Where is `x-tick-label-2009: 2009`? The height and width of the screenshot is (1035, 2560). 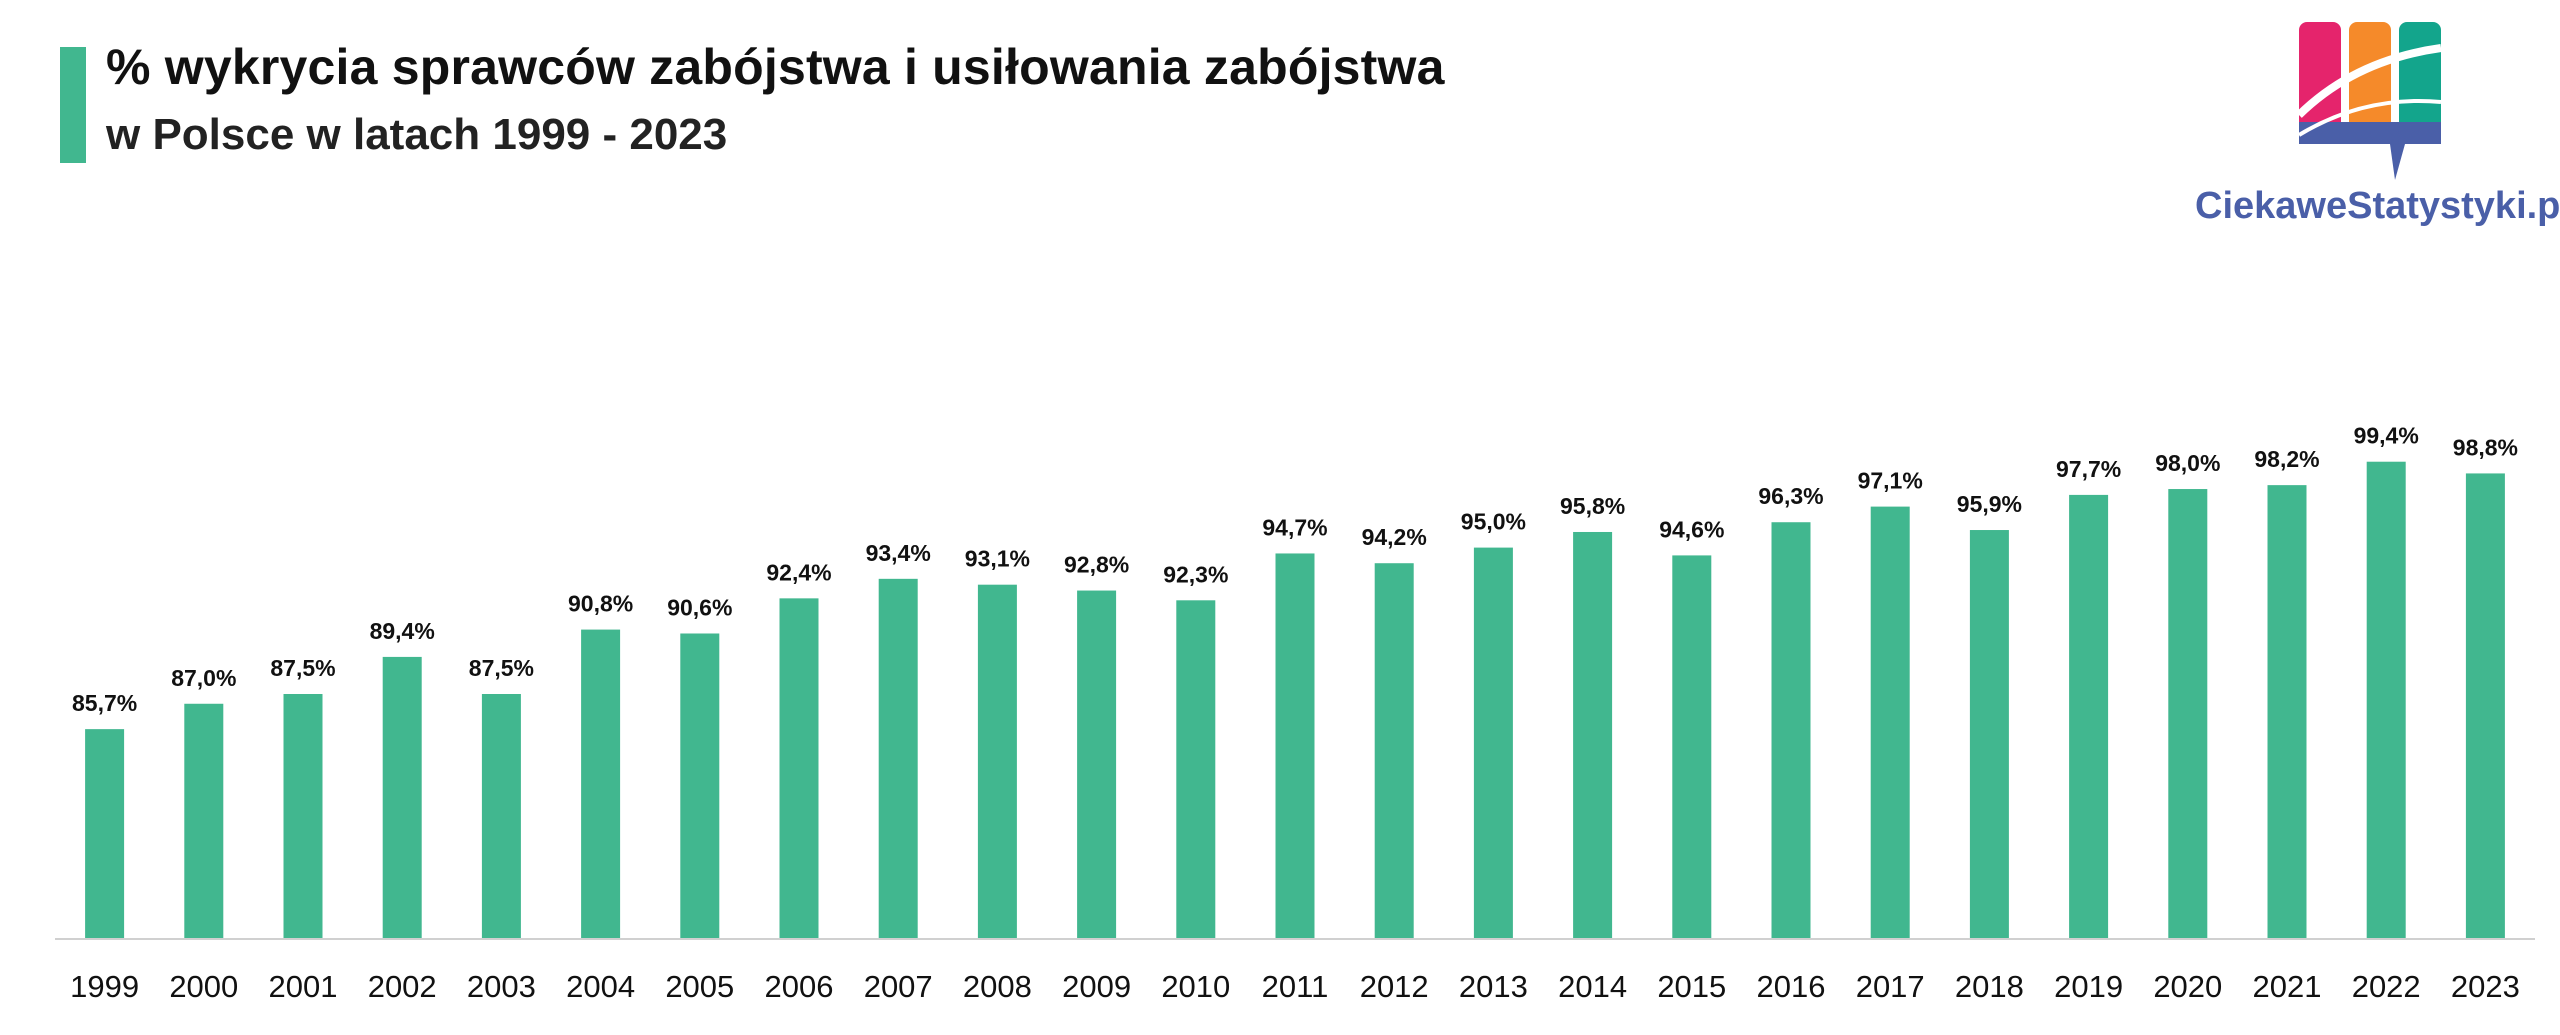
x-tick-label-2009: 2009 is located at coordinates (1096, 986).